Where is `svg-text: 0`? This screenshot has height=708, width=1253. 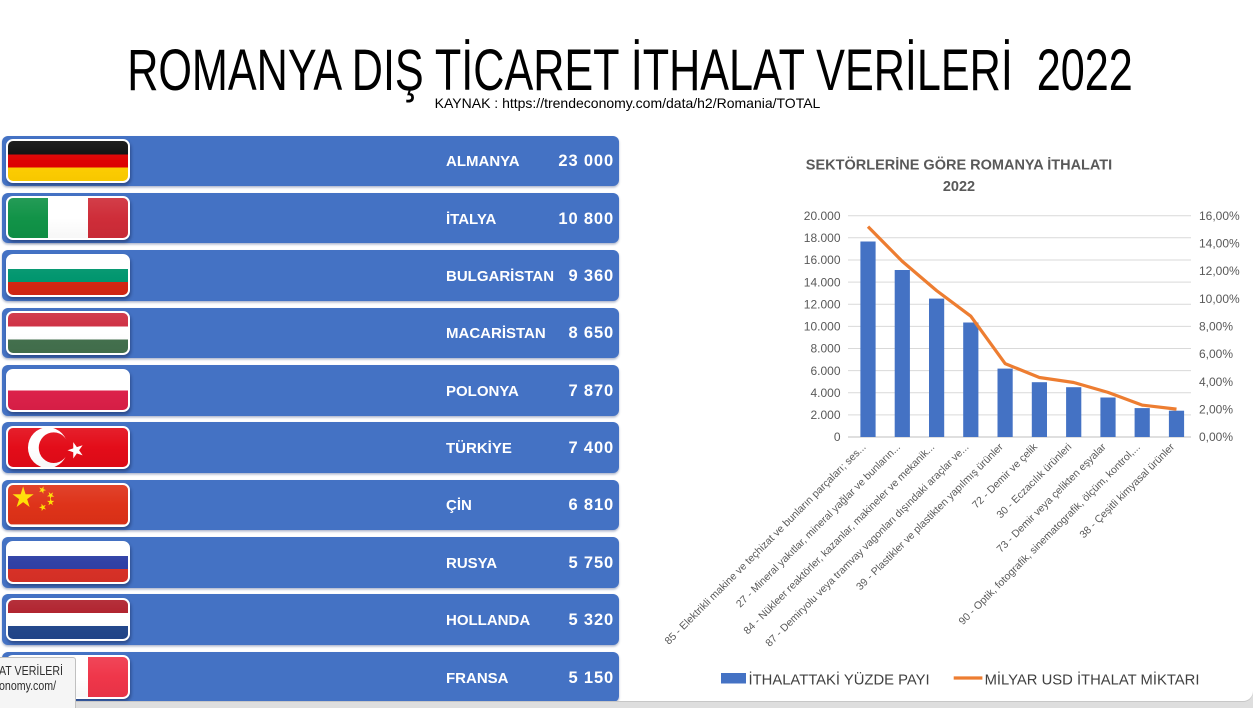 svg-text: 0 is located at coordinates (837, 437).